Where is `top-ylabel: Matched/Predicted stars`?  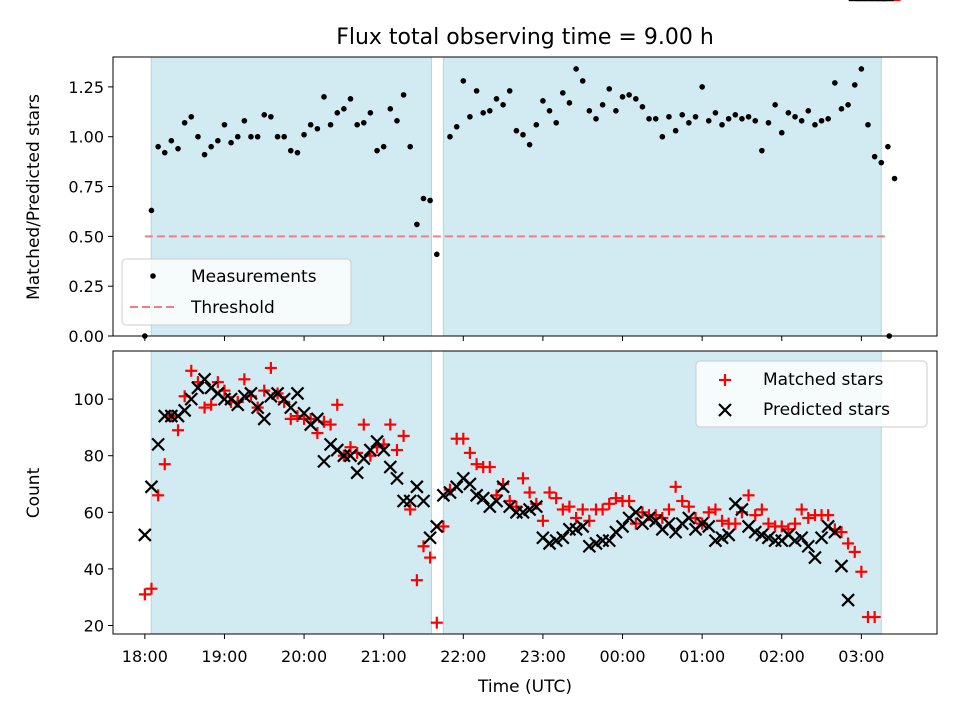
top-ylabel: Matched/Predicted stars is located at coordinates (34, 197).